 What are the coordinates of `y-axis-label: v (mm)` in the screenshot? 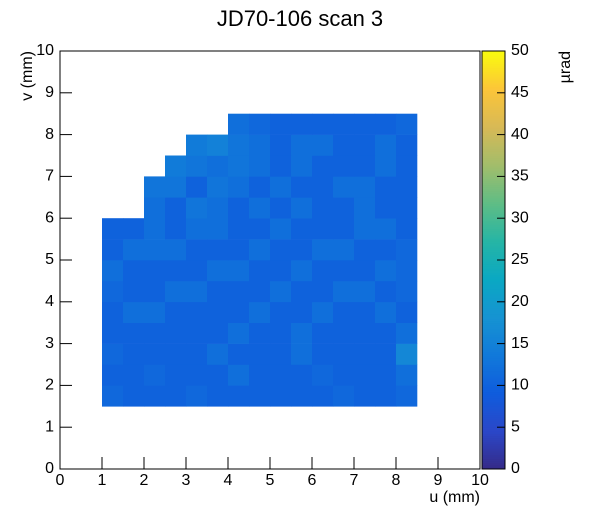 It's located at (27, 76).